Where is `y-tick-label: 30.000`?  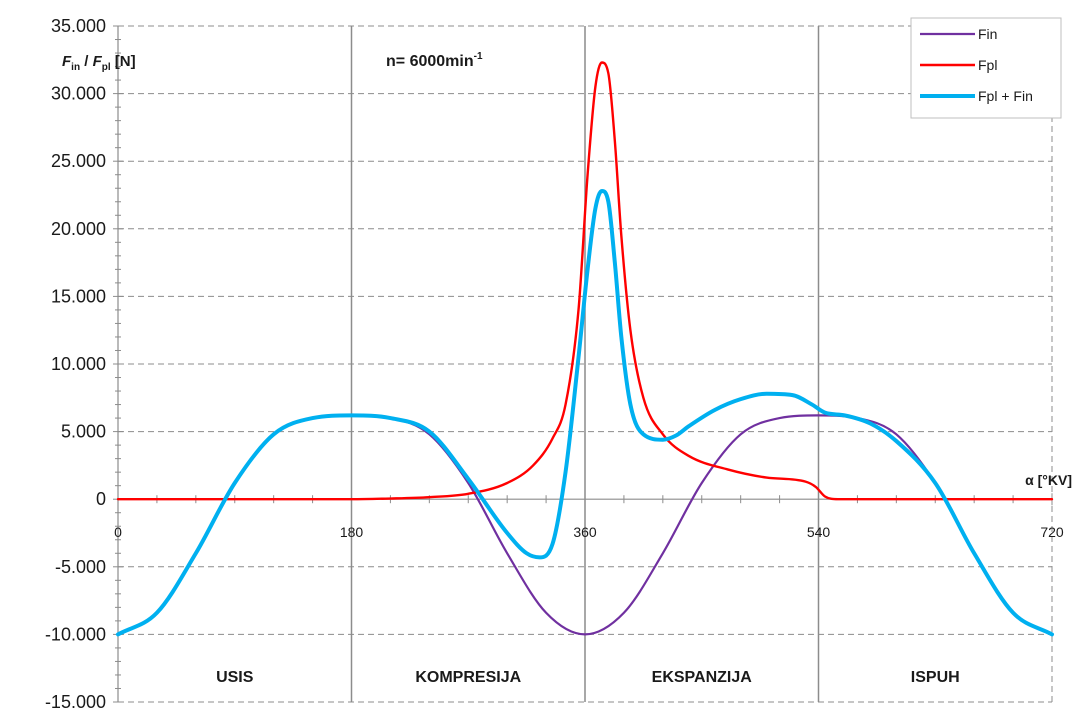
y-tick-label: 30.000 is located at coordinates (78, 94).